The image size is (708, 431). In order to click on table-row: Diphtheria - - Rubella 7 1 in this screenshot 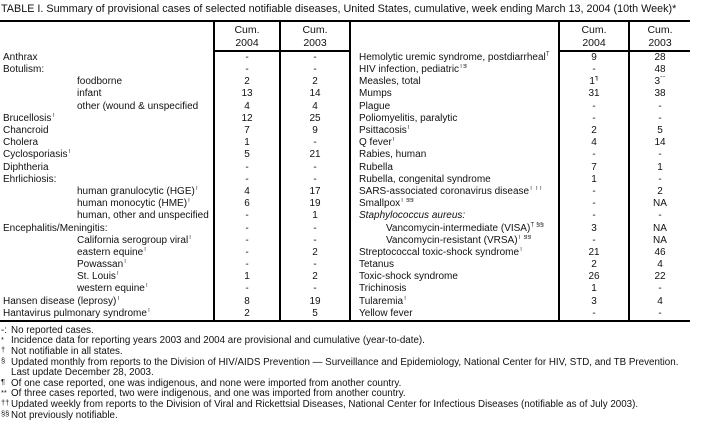, I will do `click(345, 167)`.